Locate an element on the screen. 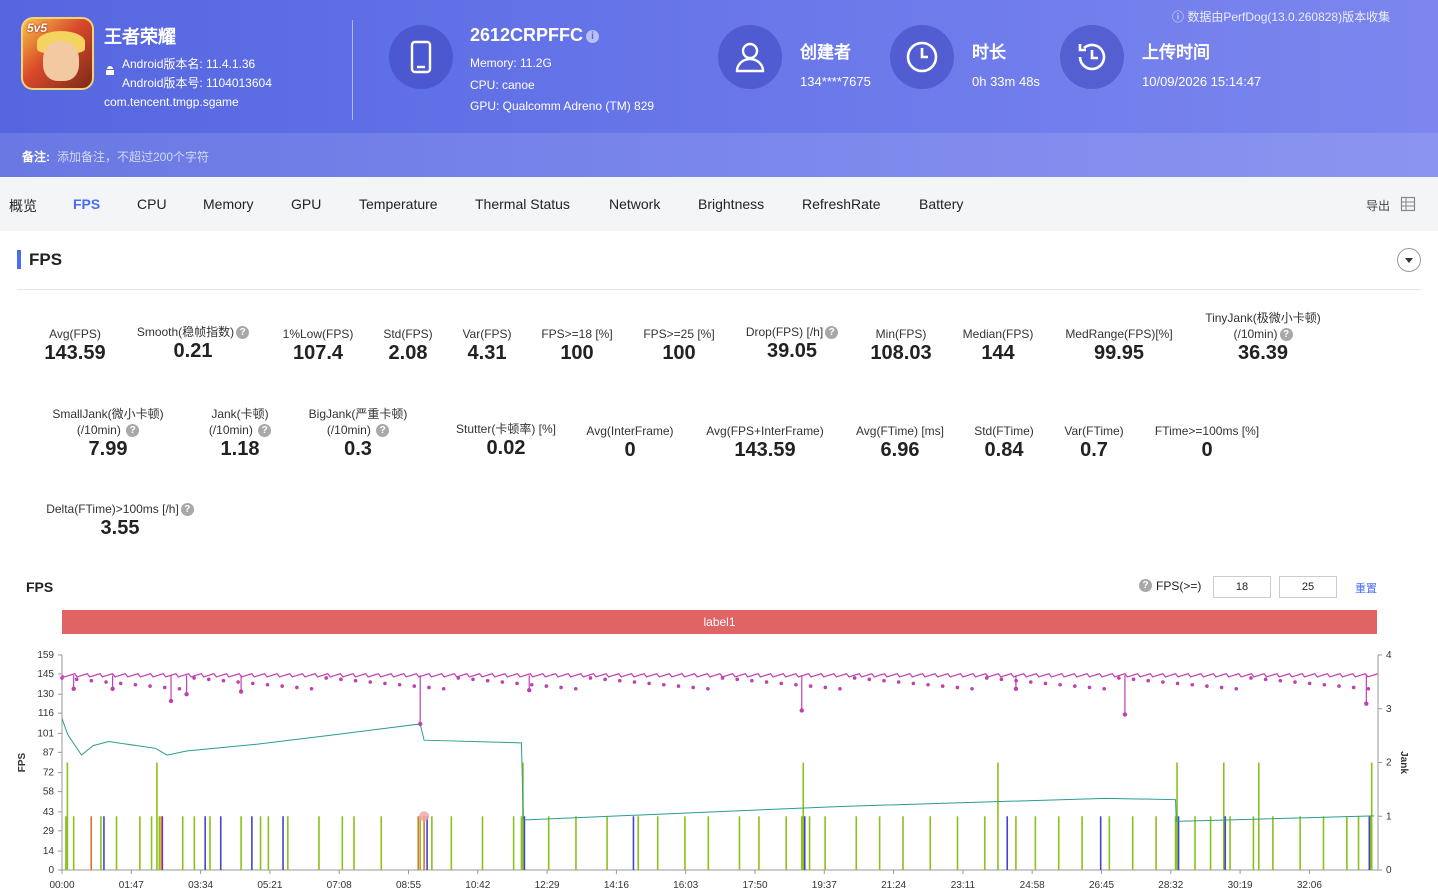 Image resolution: width=1438 pixels, height=895 pixels. tab-gpu: GPU is located at coordinates (306, 204).